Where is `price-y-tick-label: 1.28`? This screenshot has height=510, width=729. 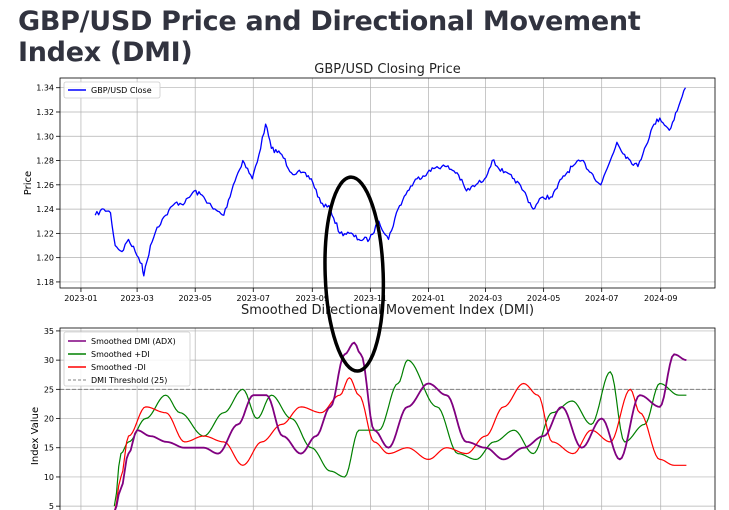
price-y-tick-label: 1.28 is located at coordinates (45, 161).